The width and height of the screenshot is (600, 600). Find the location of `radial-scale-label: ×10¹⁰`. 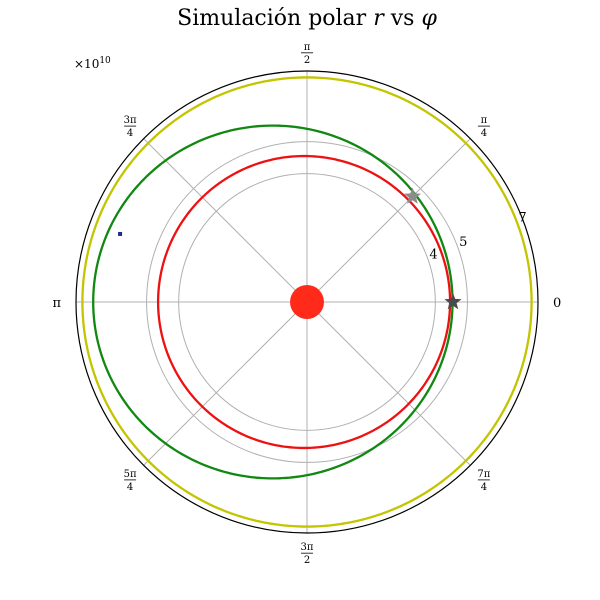

radial-scale-label: ×10¹⁰ is located at coordinates (92, 63).